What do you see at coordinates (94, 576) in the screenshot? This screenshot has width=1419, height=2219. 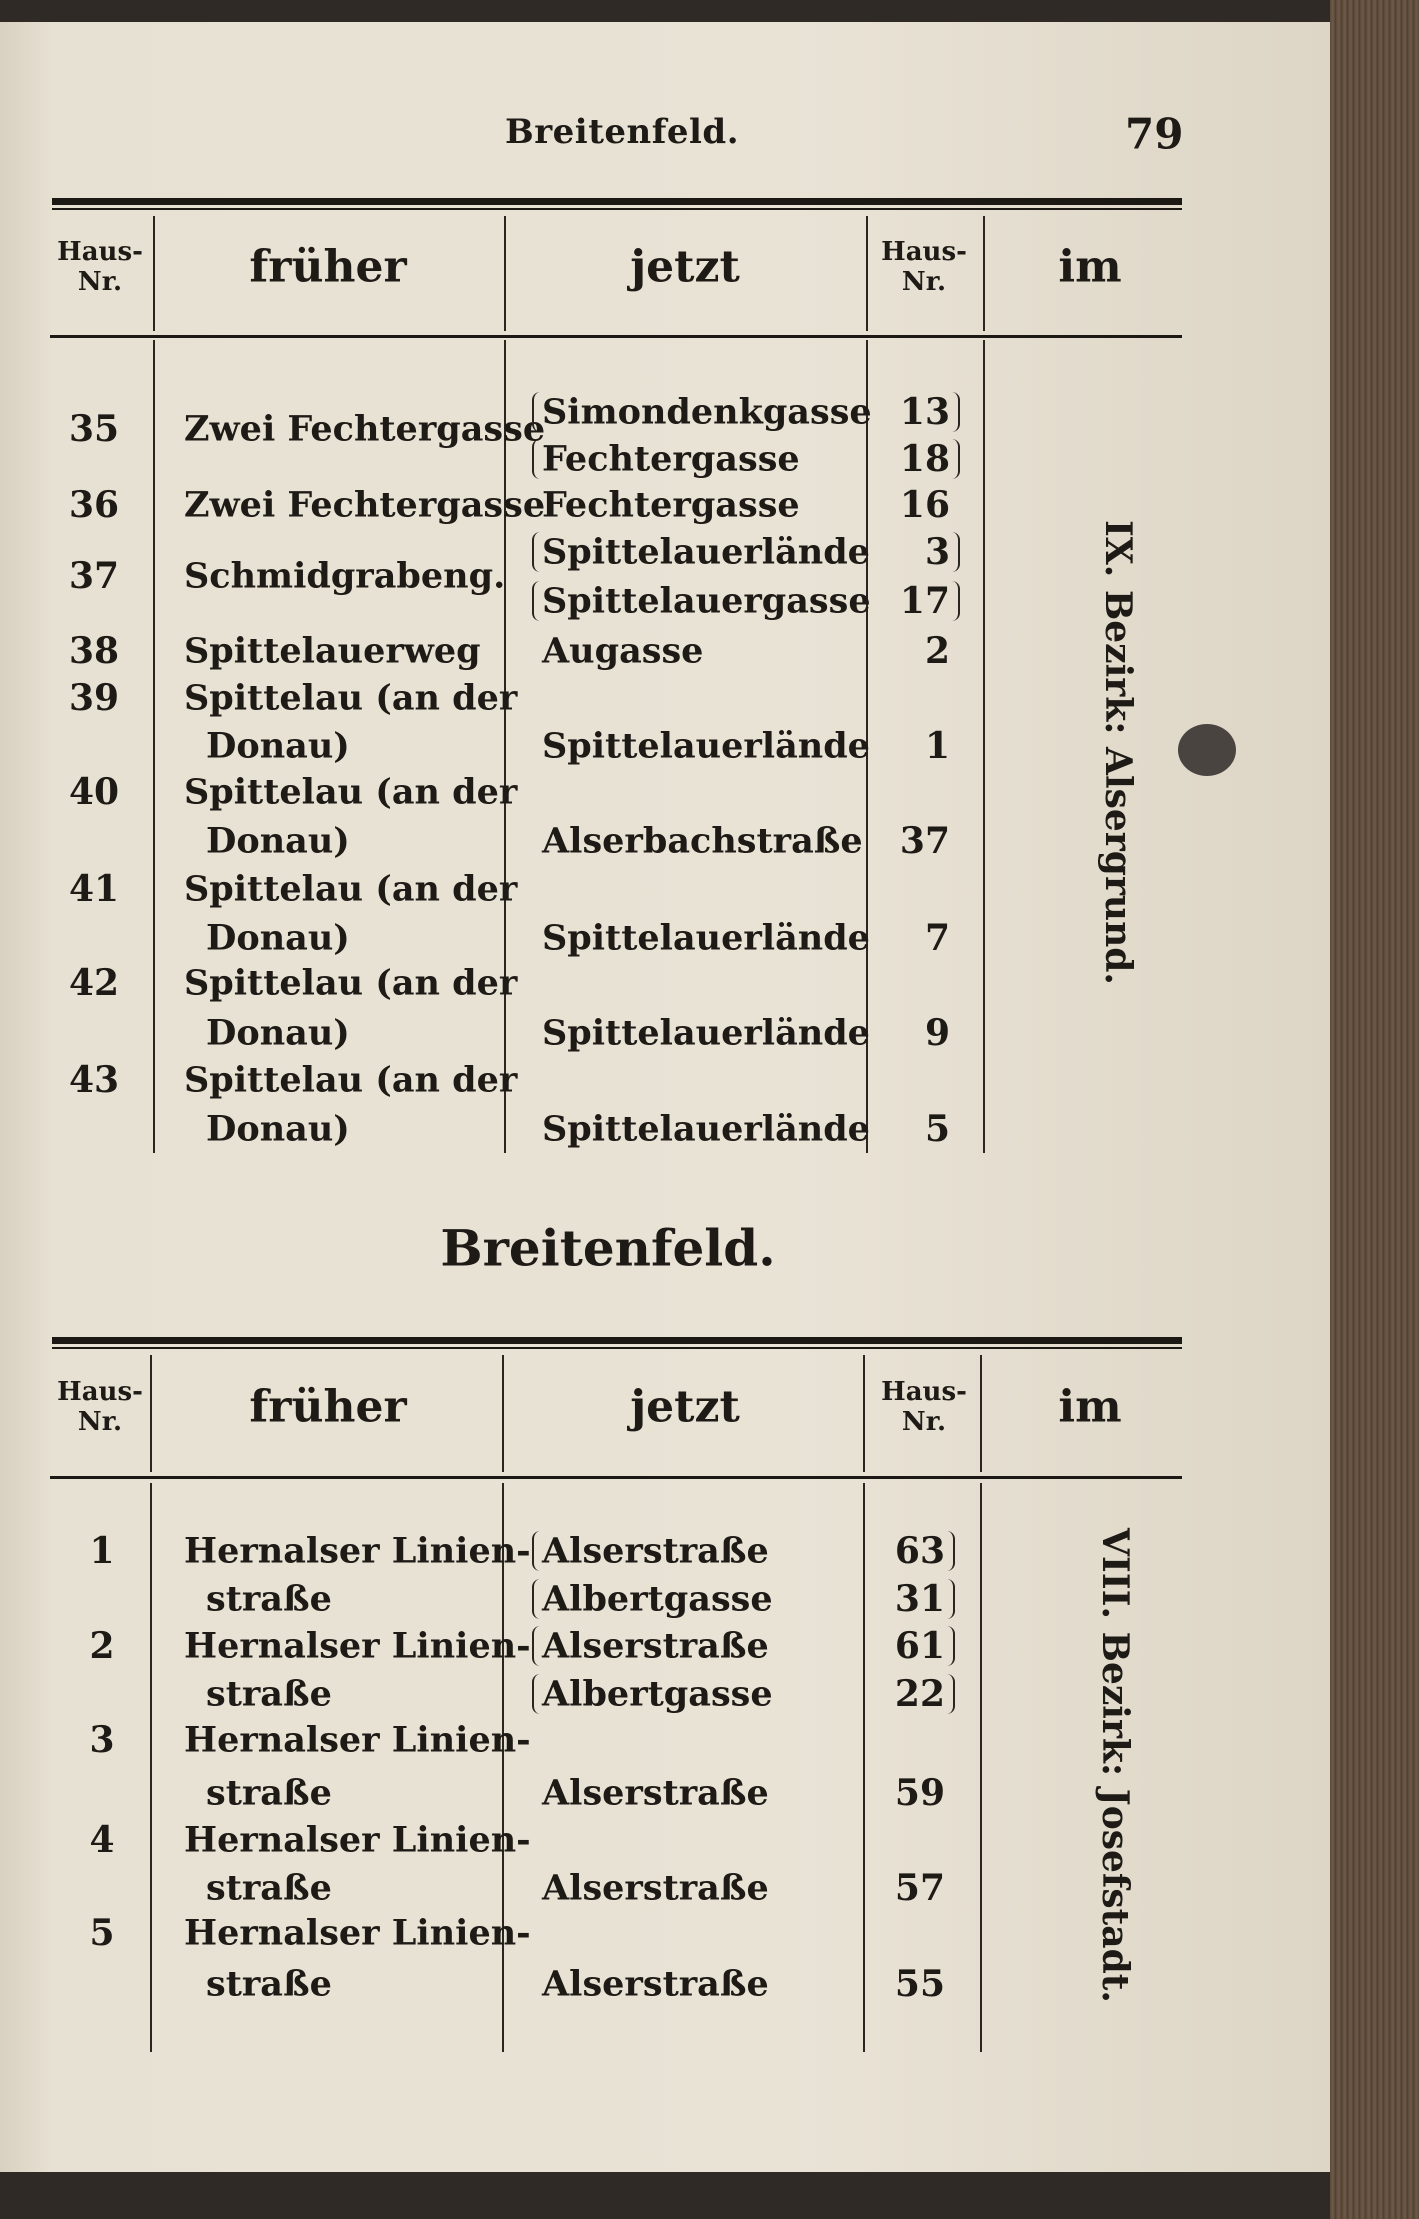 I see `house-number: 37` at bounding box center [94, 576].